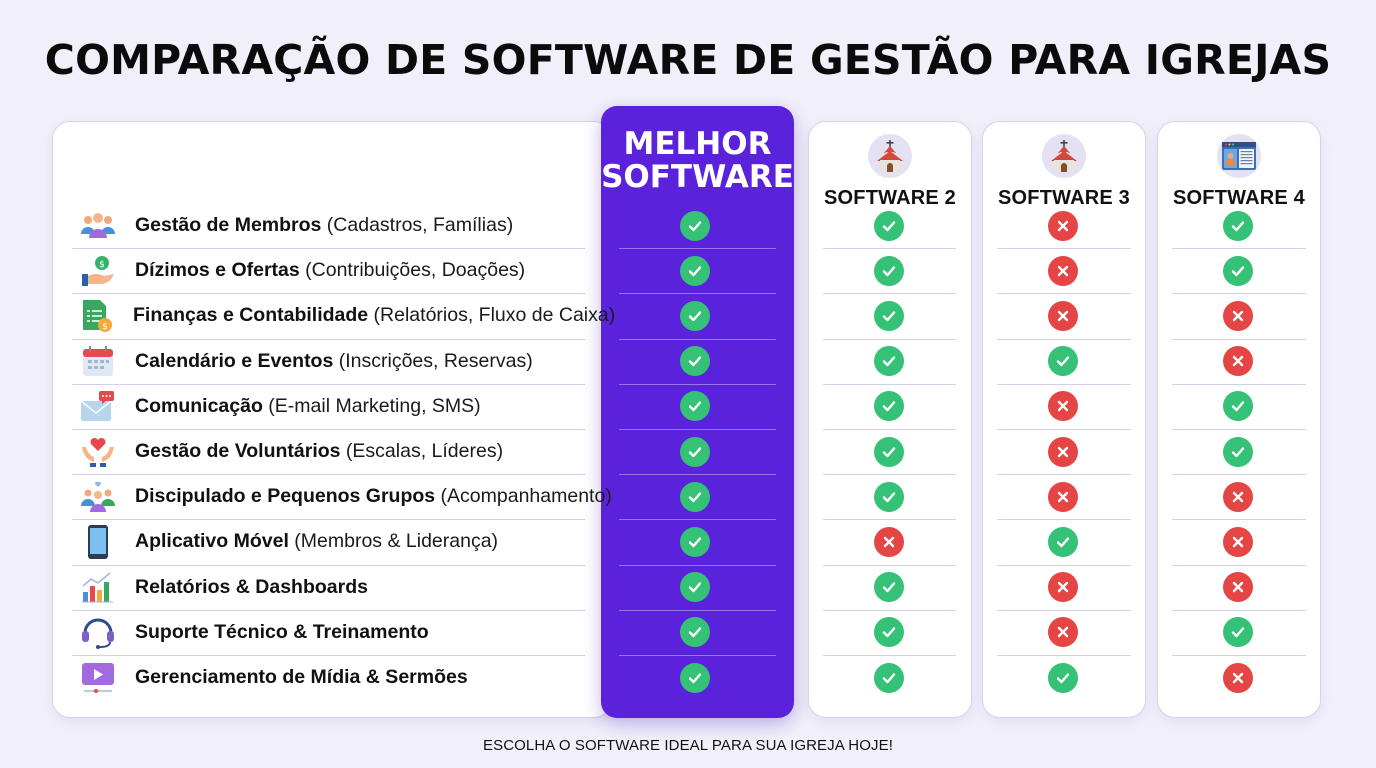  What do you see at coordinates (199, 405) in the screenshot?
I see `feature-name: Comunicação` at bounding box center [199, 405].